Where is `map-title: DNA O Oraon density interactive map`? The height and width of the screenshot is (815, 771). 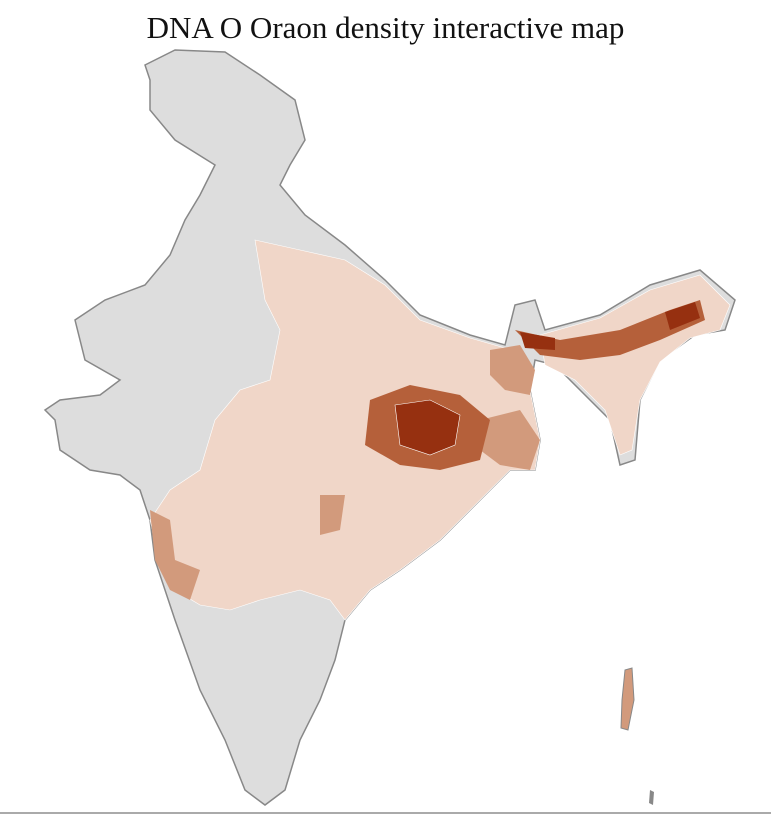 map-title: DNA O Oraon density interactive map is located at coordinates (385, 27).